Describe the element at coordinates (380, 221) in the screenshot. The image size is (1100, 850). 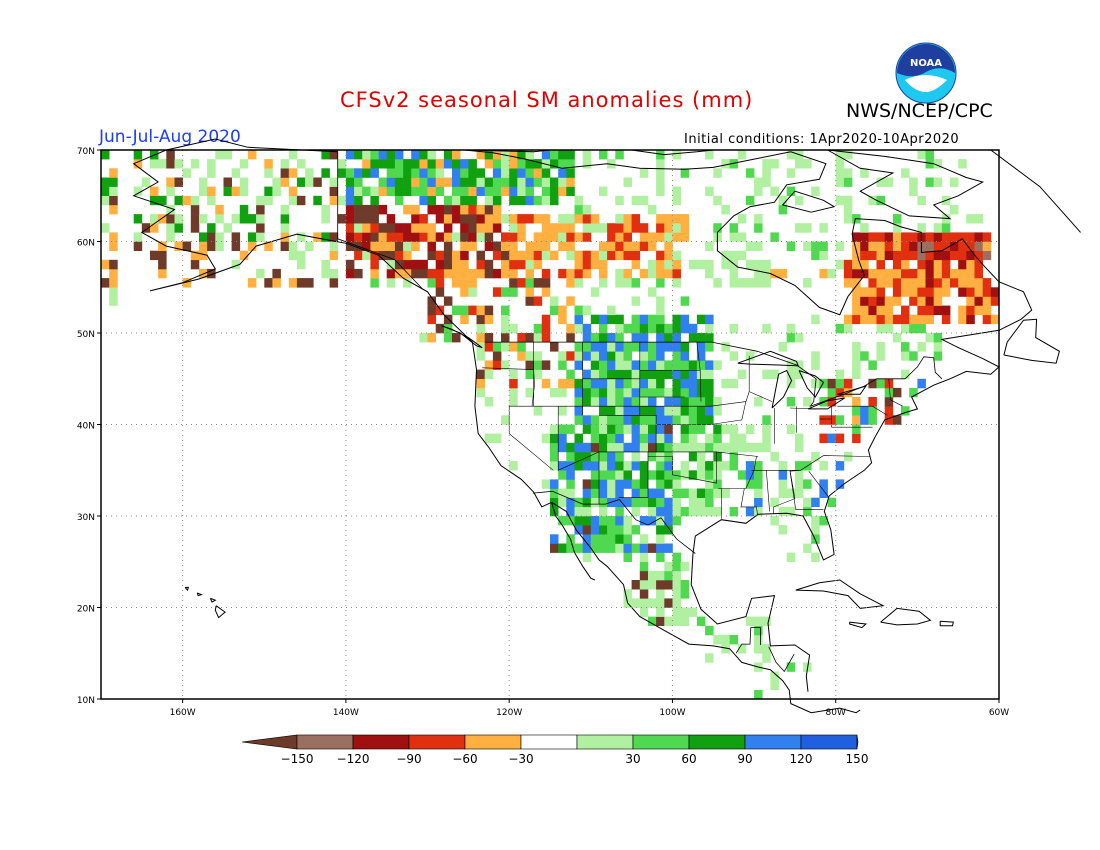
I see `country-border` at that location.